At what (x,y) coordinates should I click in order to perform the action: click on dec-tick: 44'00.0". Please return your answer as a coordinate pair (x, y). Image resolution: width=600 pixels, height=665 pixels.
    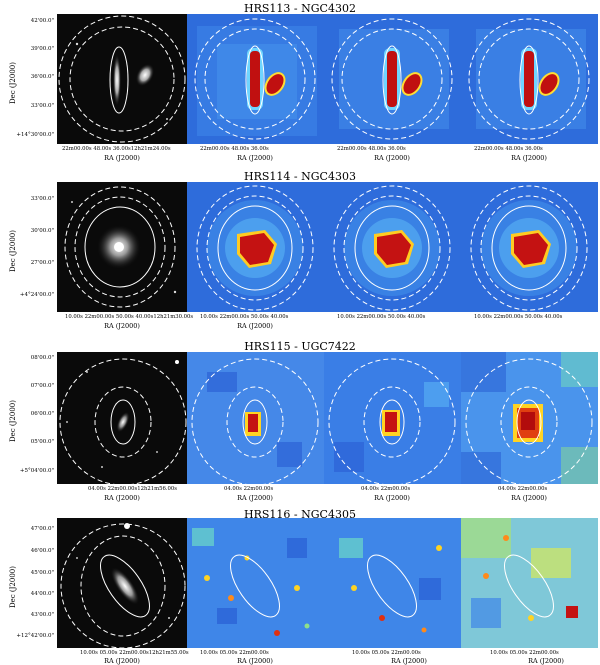
    Looking at the image, I should click on (42, 594).